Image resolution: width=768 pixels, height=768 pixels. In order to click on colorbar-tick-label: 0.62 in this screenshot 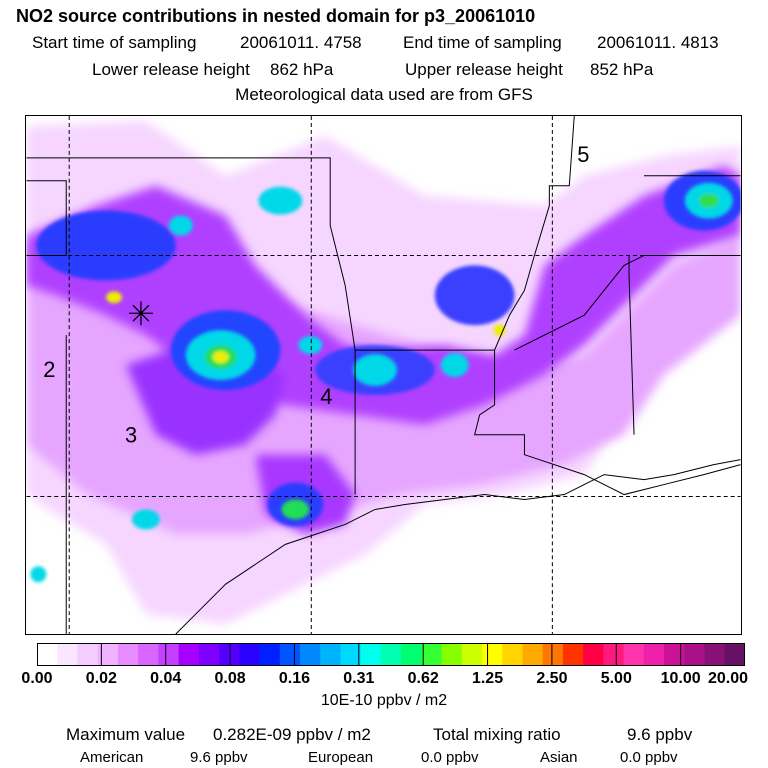, I will do `click(423, 678)`.